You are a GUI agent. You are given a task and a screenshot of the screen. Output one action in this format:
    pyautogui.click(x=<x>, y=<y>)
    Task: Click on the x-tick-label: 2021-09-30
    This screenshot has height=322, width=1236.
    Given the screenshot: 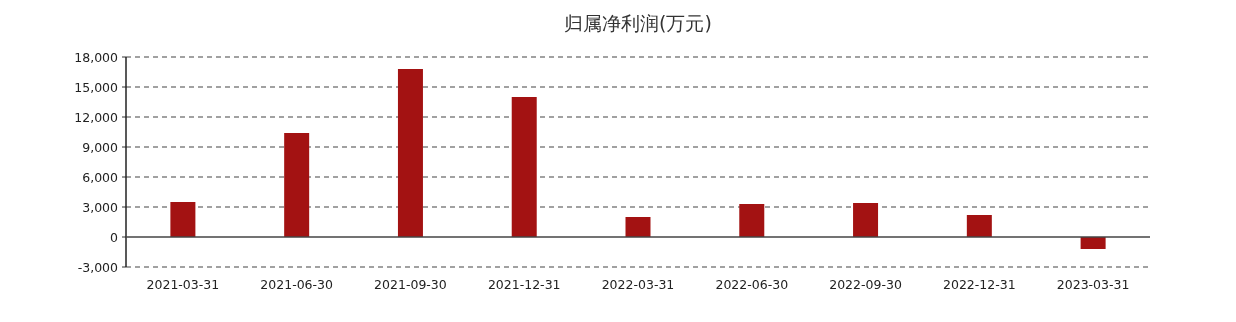 What is the action you would take?
    pyautogui.click(x=410, y=284)
    